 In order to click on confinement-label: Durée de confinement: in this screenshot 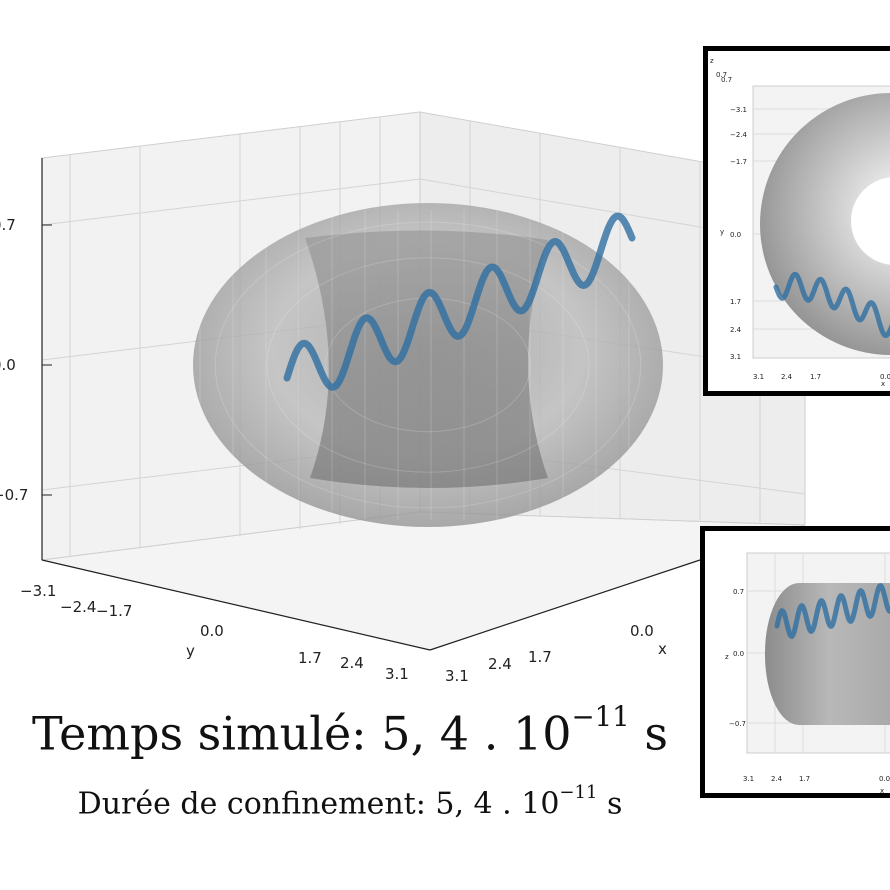, I will do `click(256, 804)`.